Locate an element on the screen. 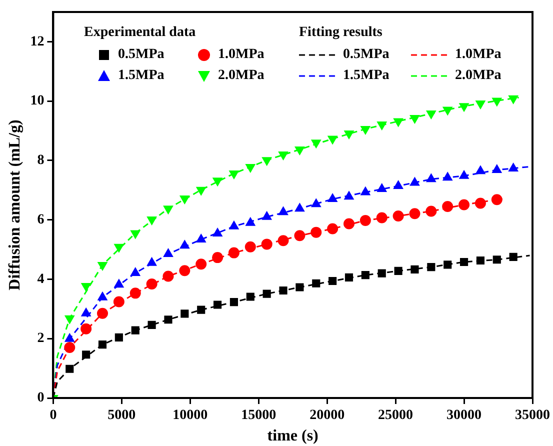  y-tick-label: 2 is located at coordinates (40, 338).